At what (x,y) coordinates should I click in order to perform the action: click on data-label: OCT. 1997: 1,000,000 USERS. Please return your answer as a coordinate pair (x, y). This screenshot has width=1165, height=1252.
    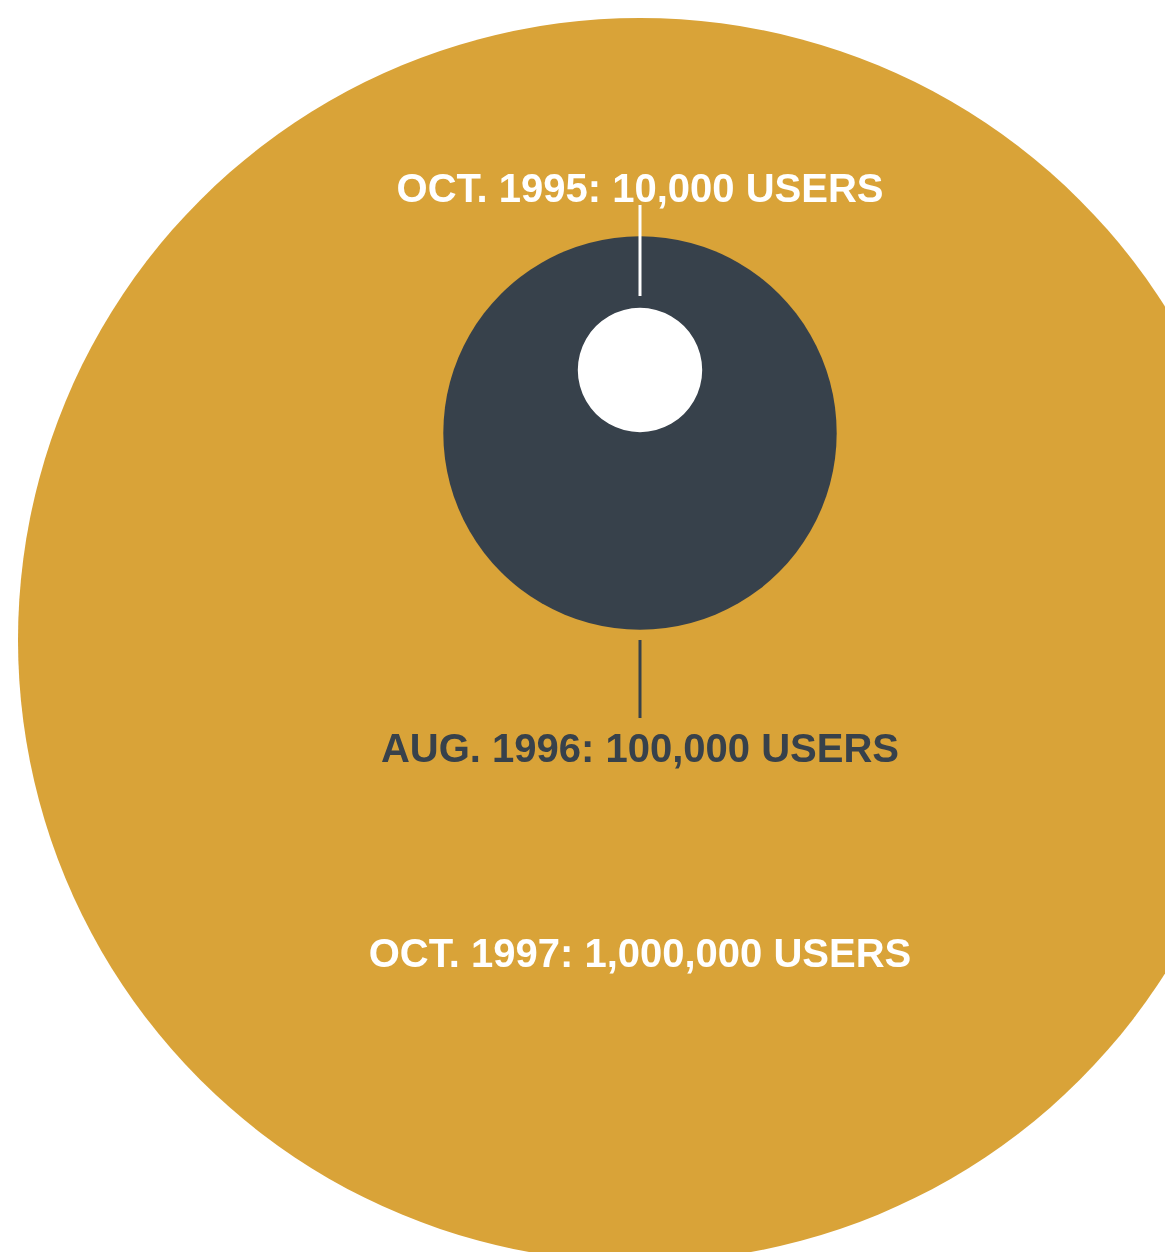
    Looking at the image, I should click on (640, 953).